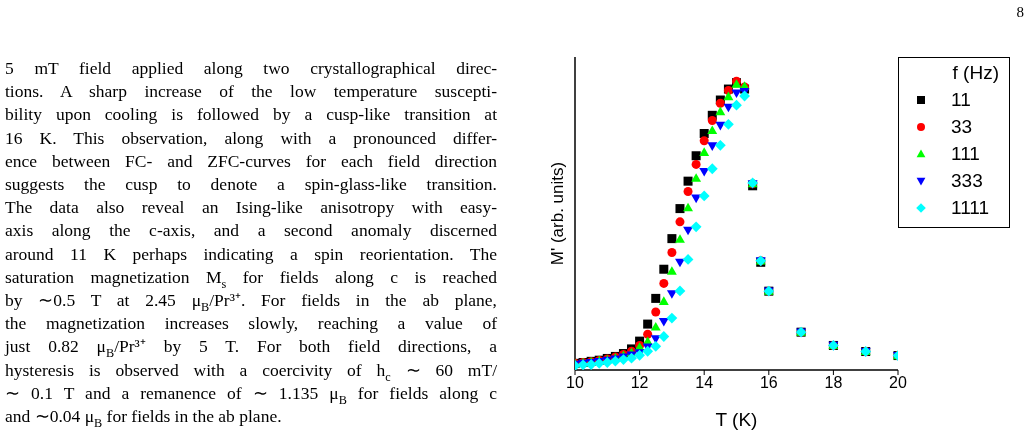 This screenshot has height=442, width=1030. I want to click on text: bility upon cooling is followed by a cusp-like transition at, so click(251, 115).